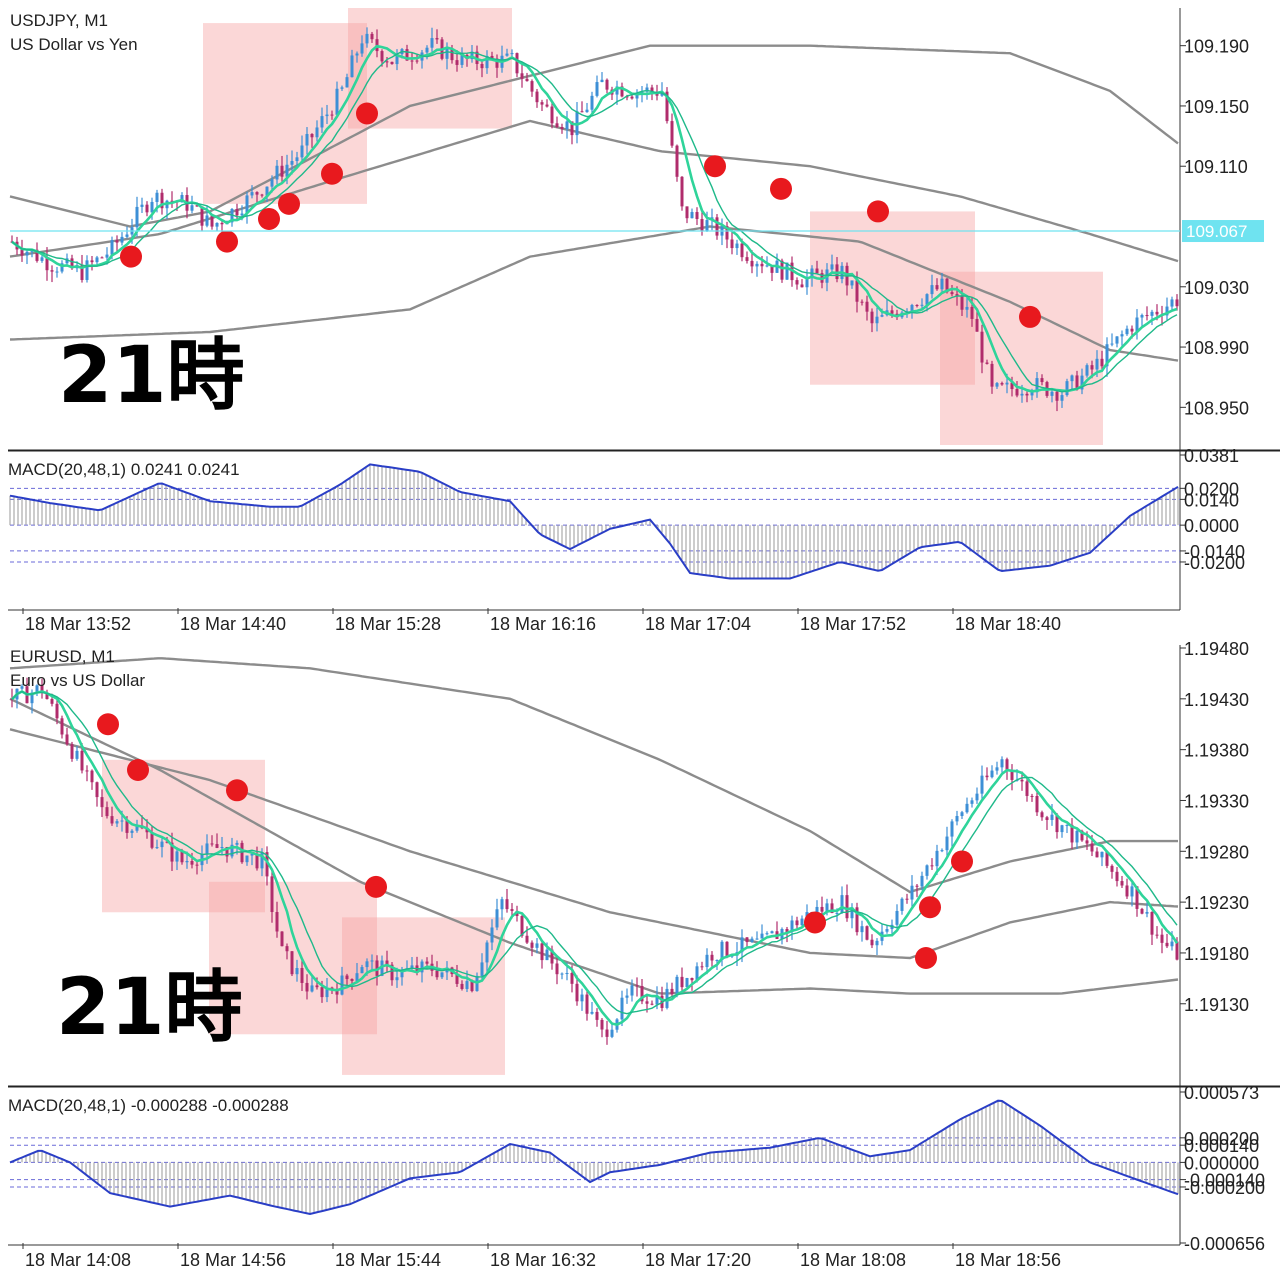 This screenshot has width=1280, height=1280. What do you see at coordinates (1216, 167) in the screenshot?
I see `price-tick-label: 109.110` at bounding box center [1216, 167].